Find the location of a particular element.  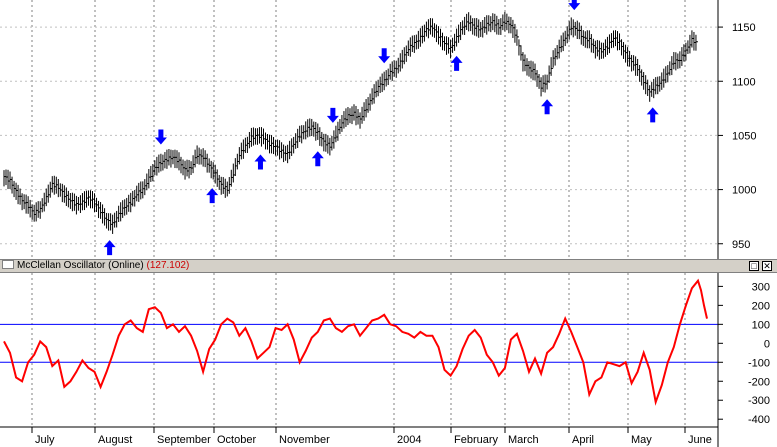

oscillator-reference-lines is located at coordinates (359, 343).